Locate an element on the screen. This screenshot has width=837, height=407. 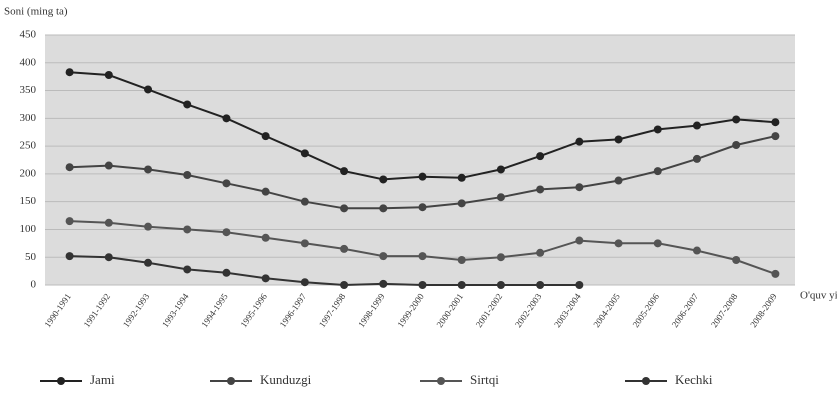
series-line is located at coordinates (324, 271).